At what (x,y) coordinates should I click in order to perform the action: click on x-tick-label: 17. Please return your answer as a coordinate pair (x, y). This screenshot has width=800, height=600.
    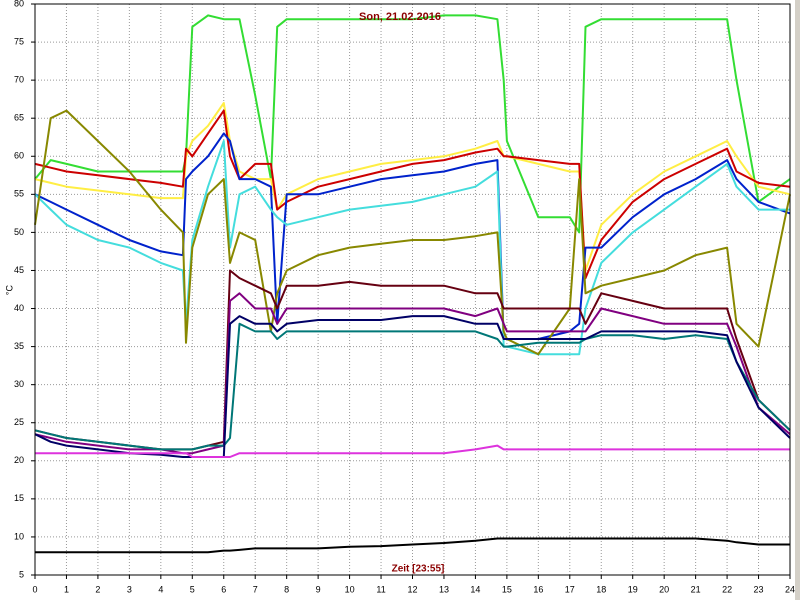
    Looking at the image, I should click on (570, 589).